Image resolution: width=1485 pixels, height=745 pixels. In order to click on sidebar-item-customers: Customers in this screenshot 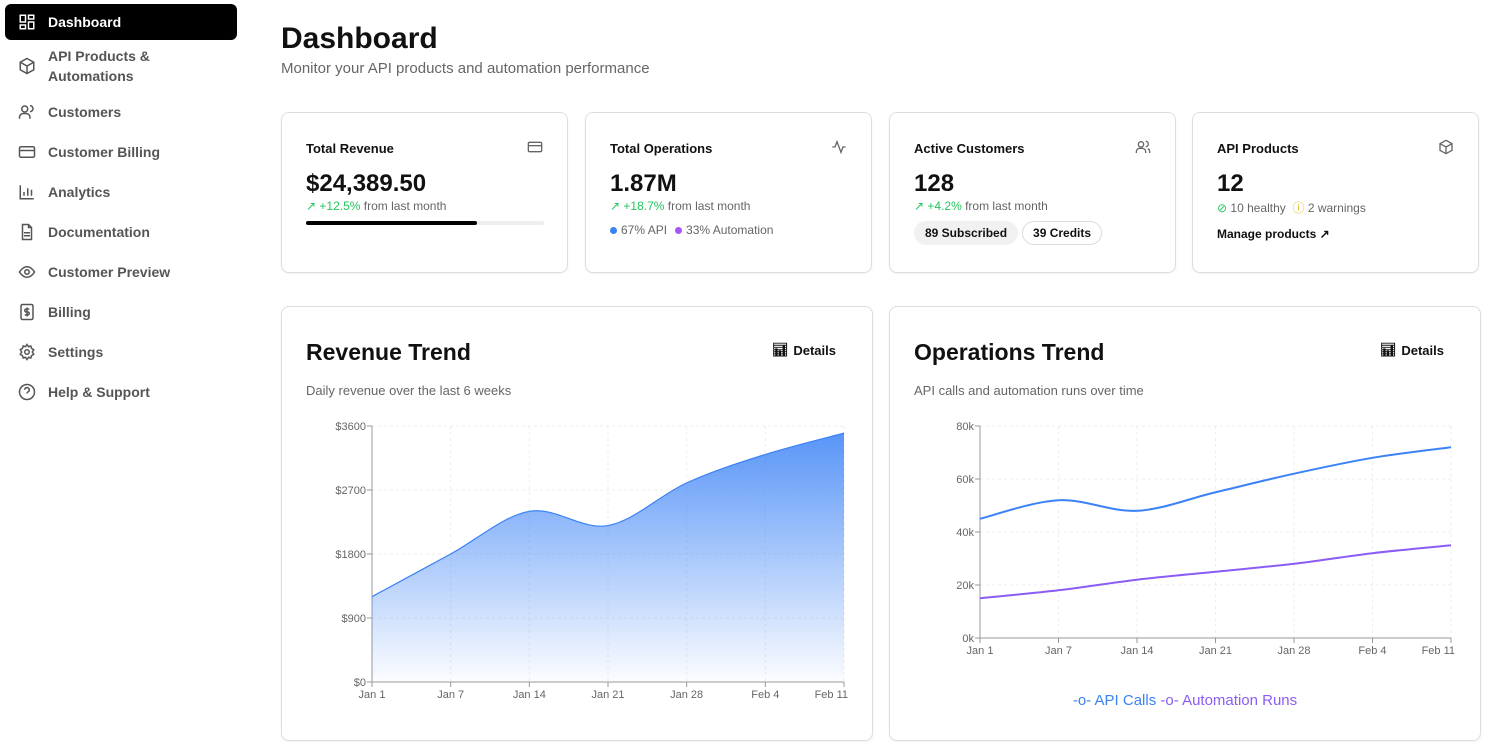, I will do `click(121, 112)`.